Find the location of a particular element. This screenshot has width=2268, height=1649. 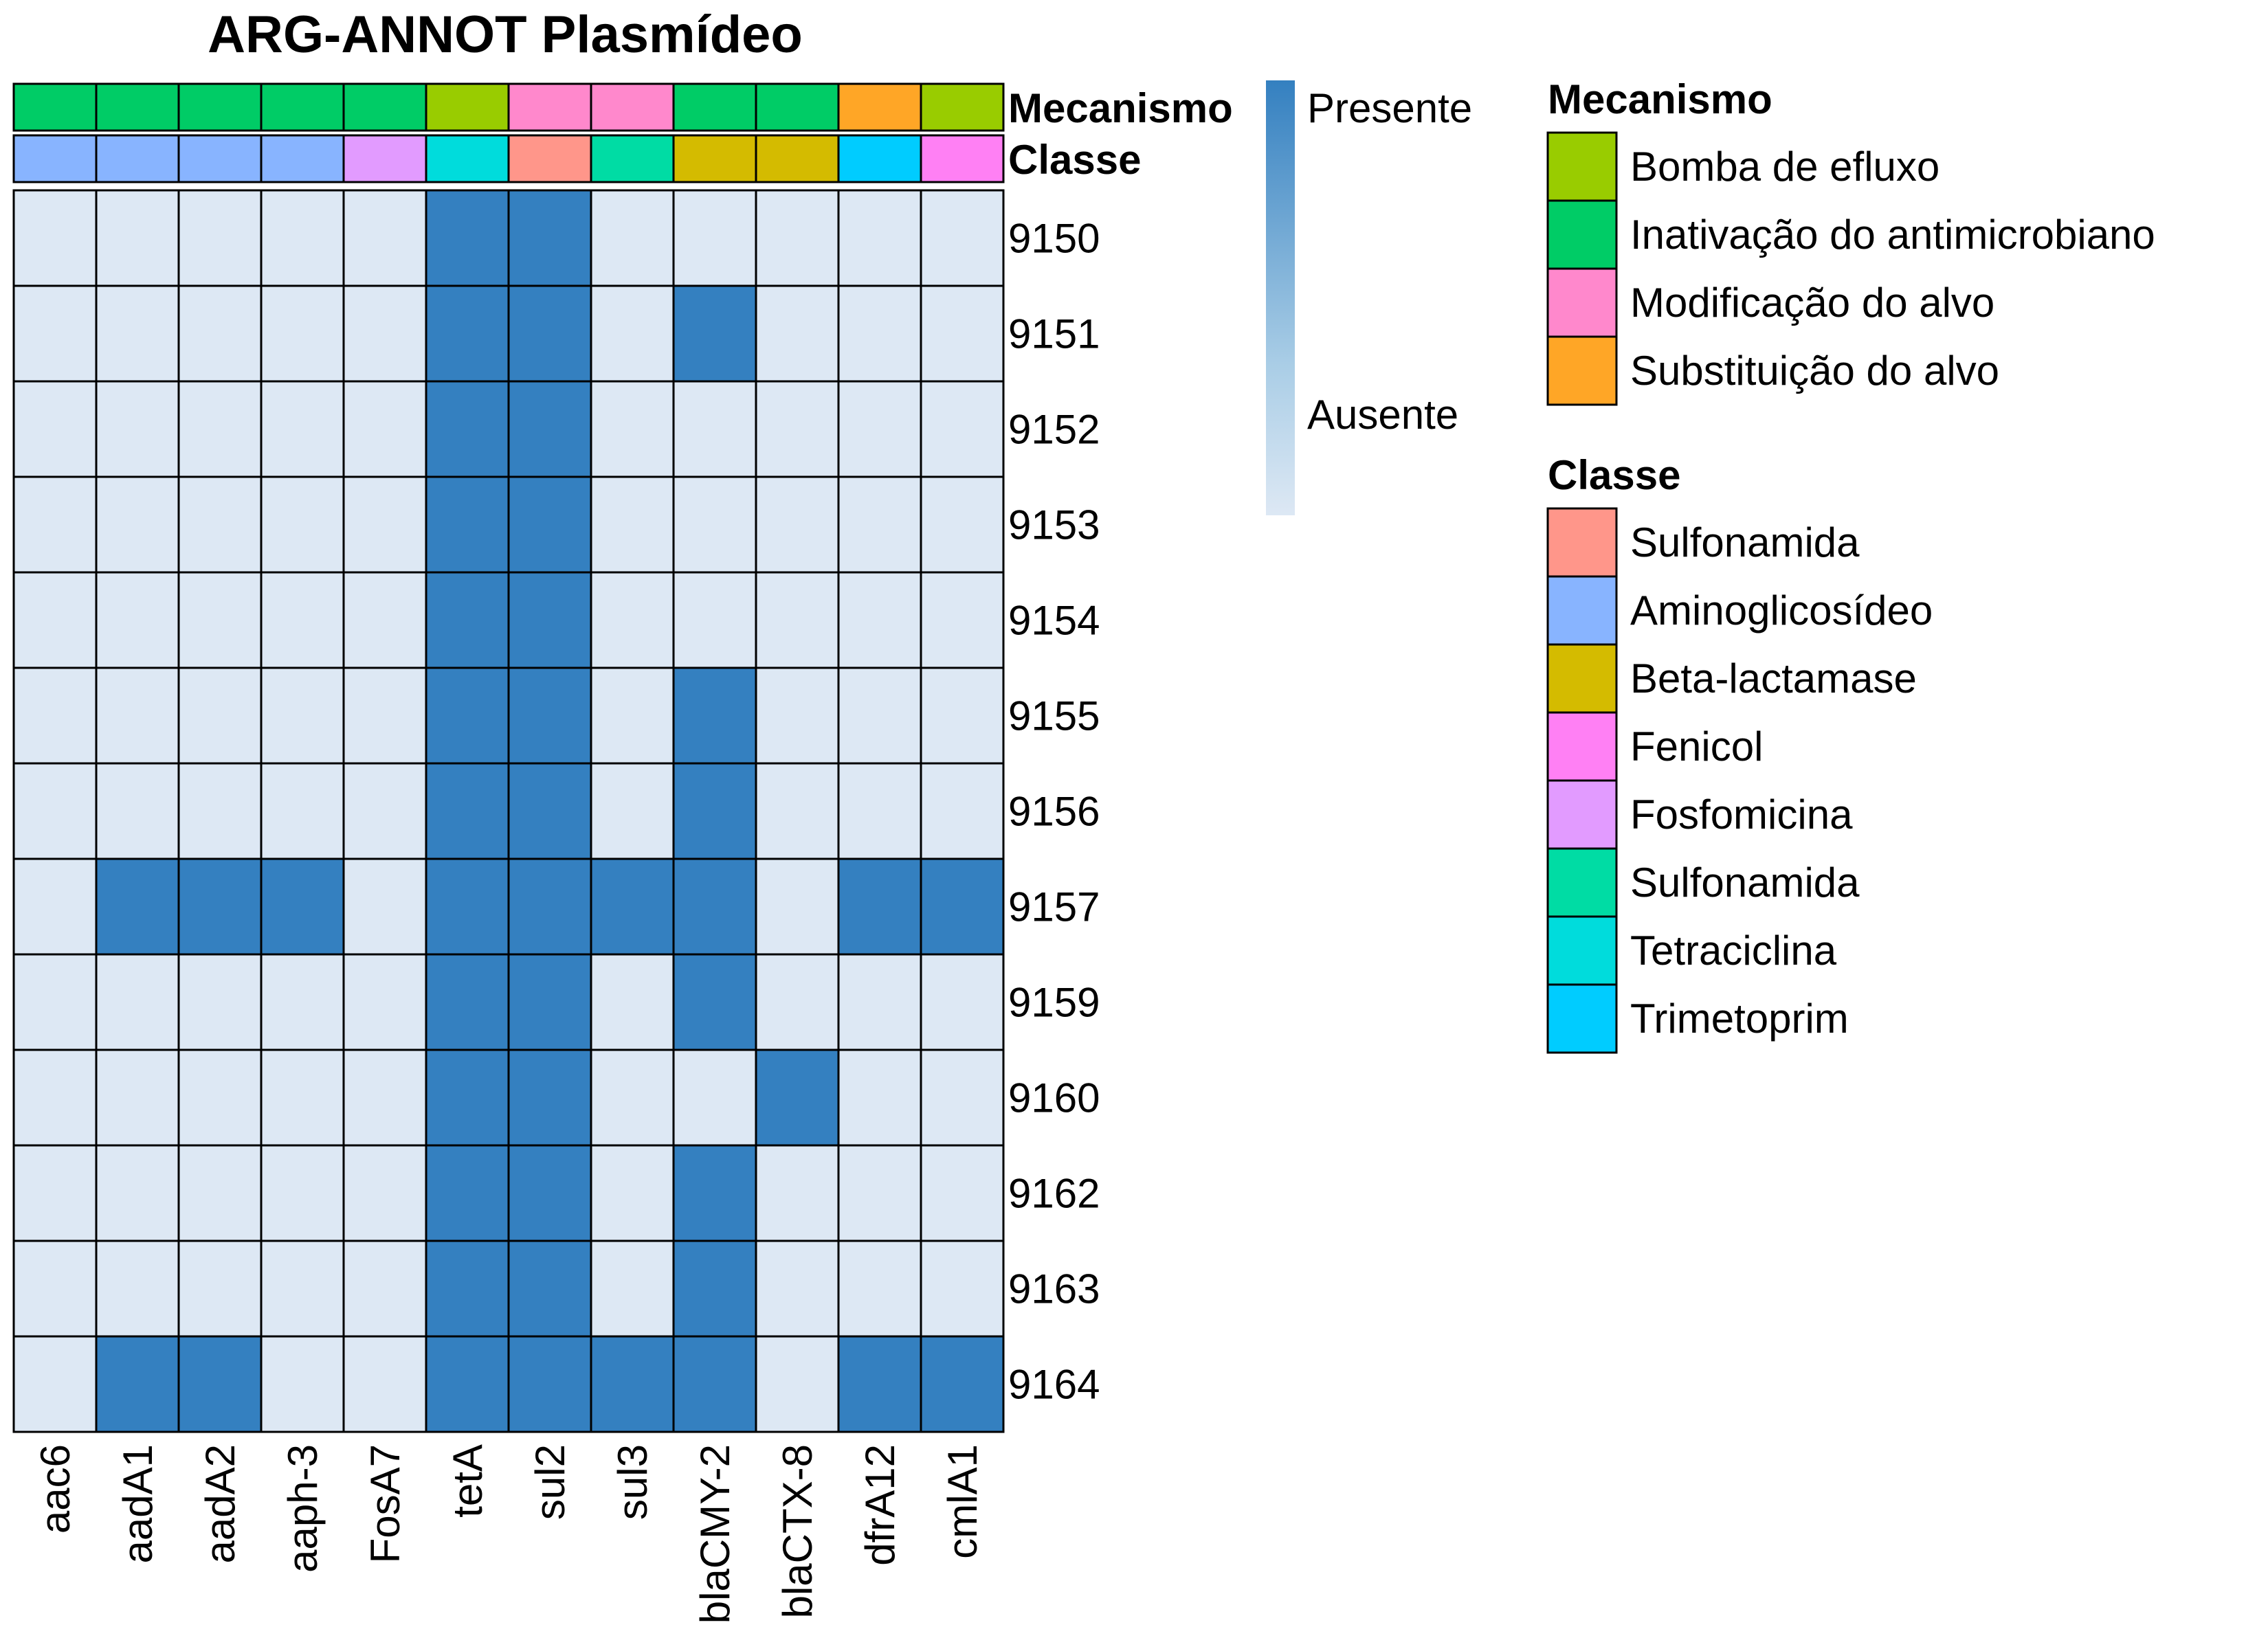

legend-label: Beta-lactamase is located at coordinates (1773, 678).